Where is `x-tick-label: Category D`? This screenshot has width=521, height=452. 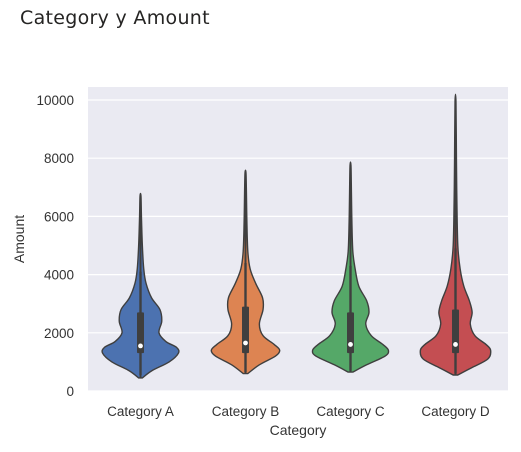 x-tick-label: Category D is located at coordinates (455, 411).